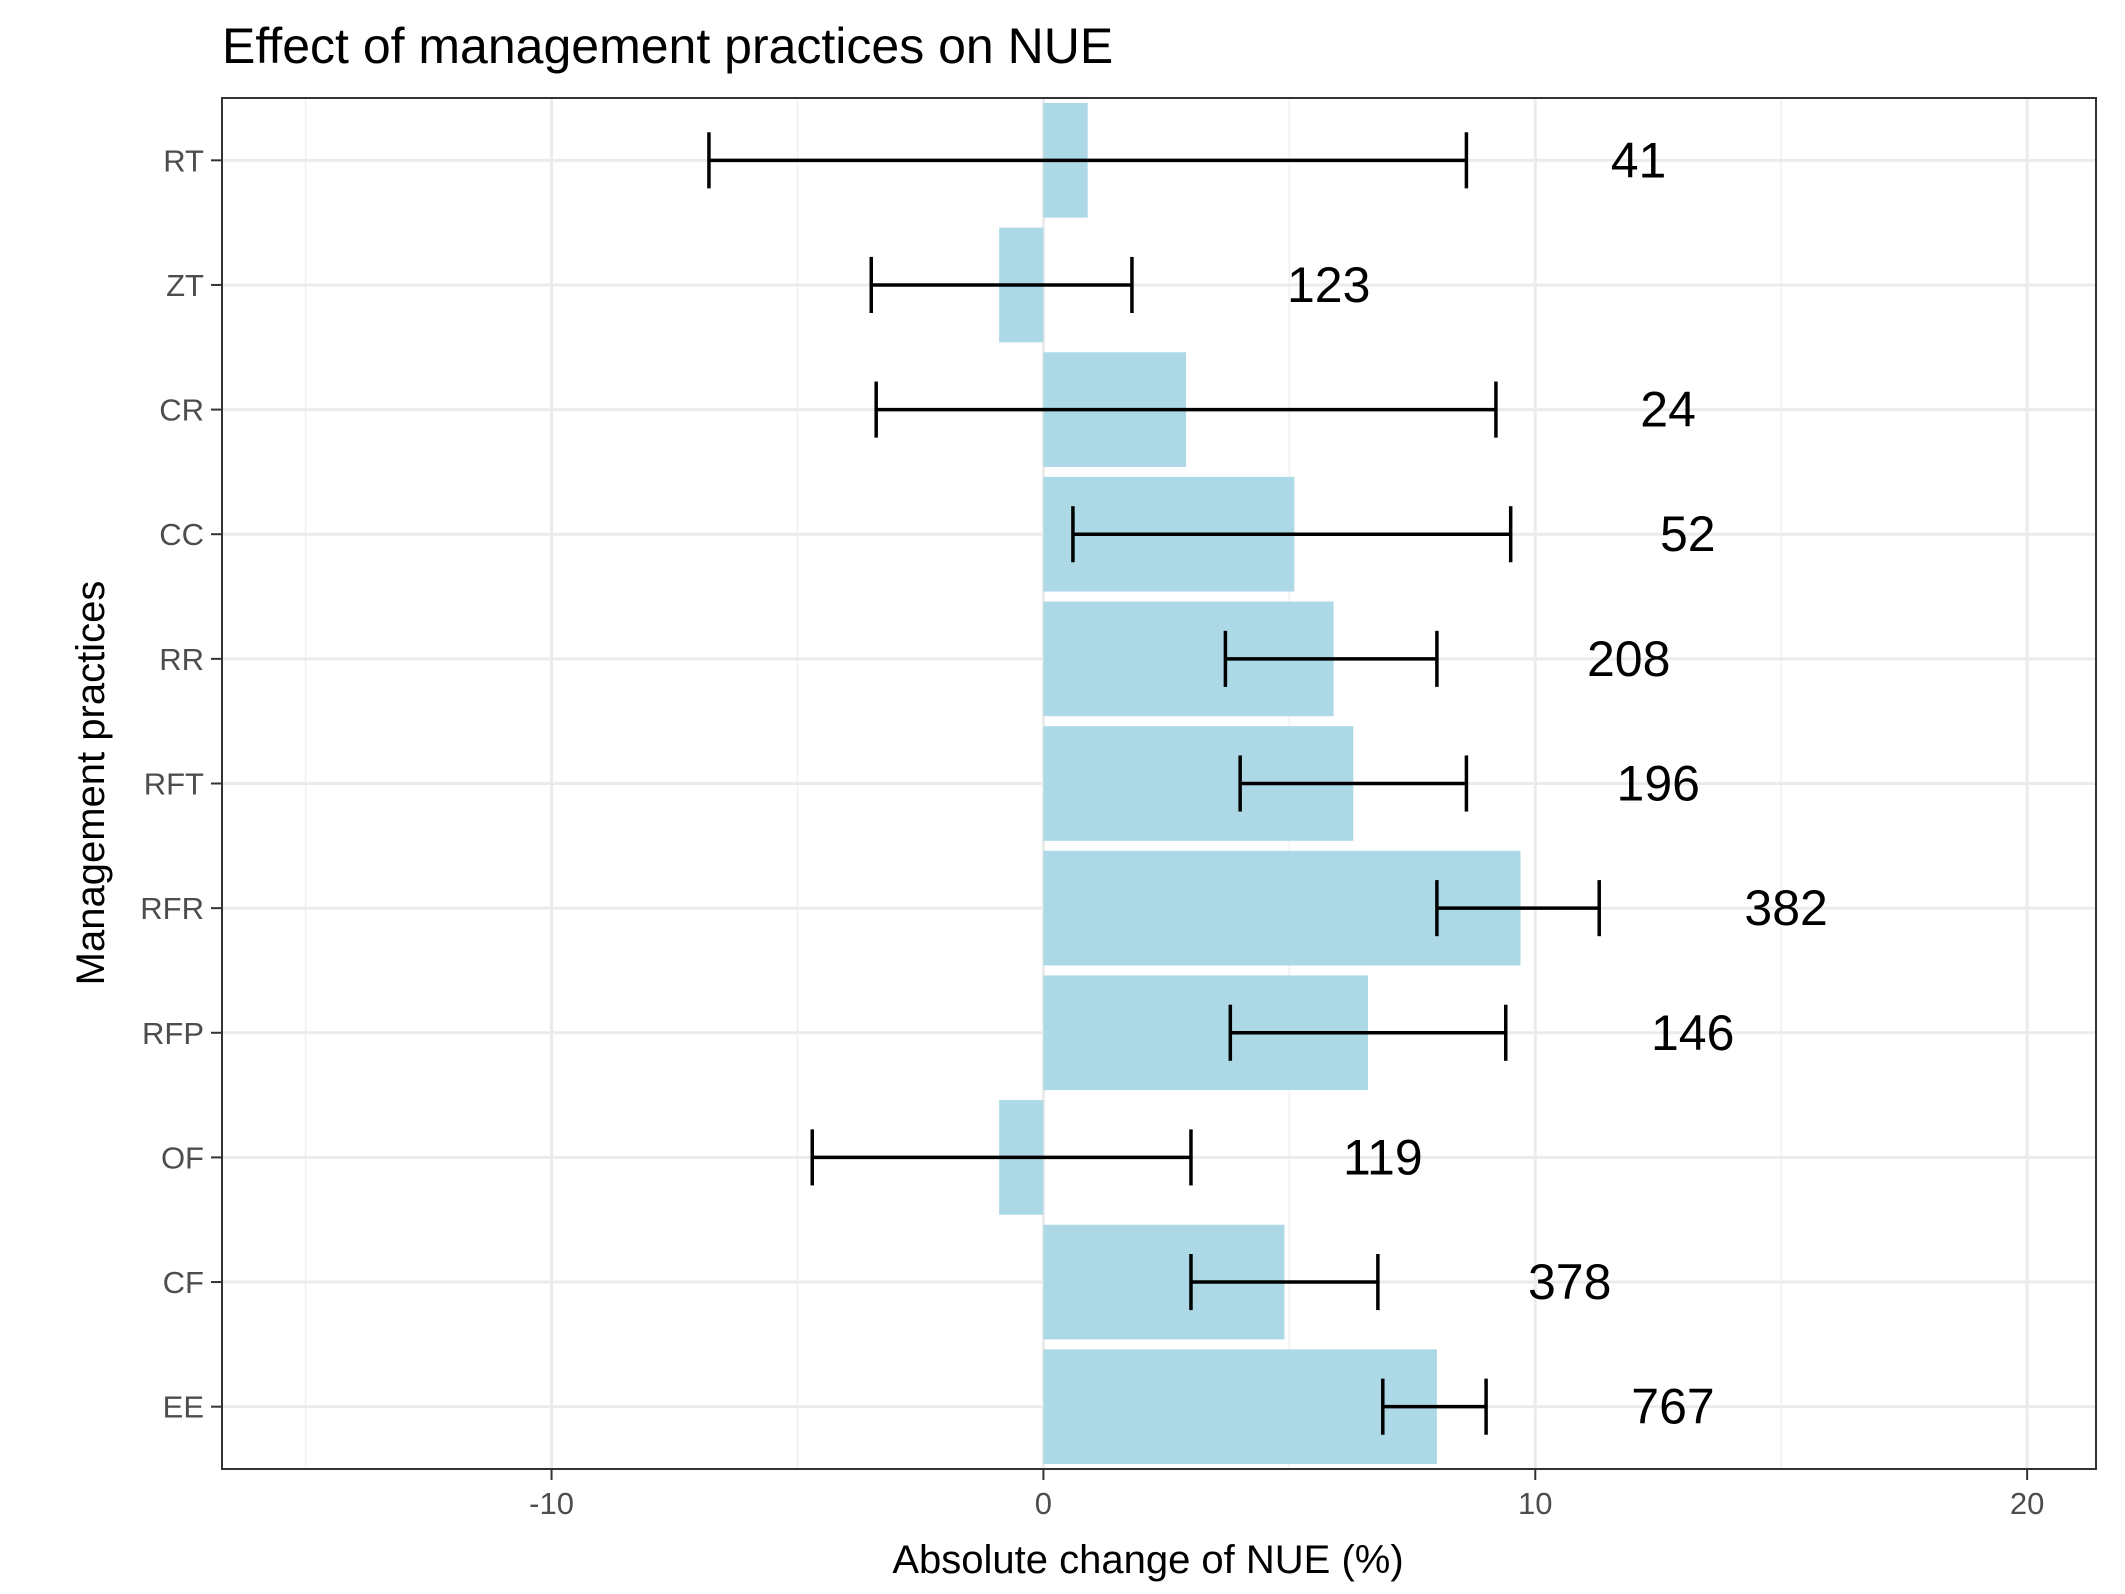  I want to click on y-axis: RT ZT CR CC RR RFT RFR RFP OF CF EE, so click(181, 784).